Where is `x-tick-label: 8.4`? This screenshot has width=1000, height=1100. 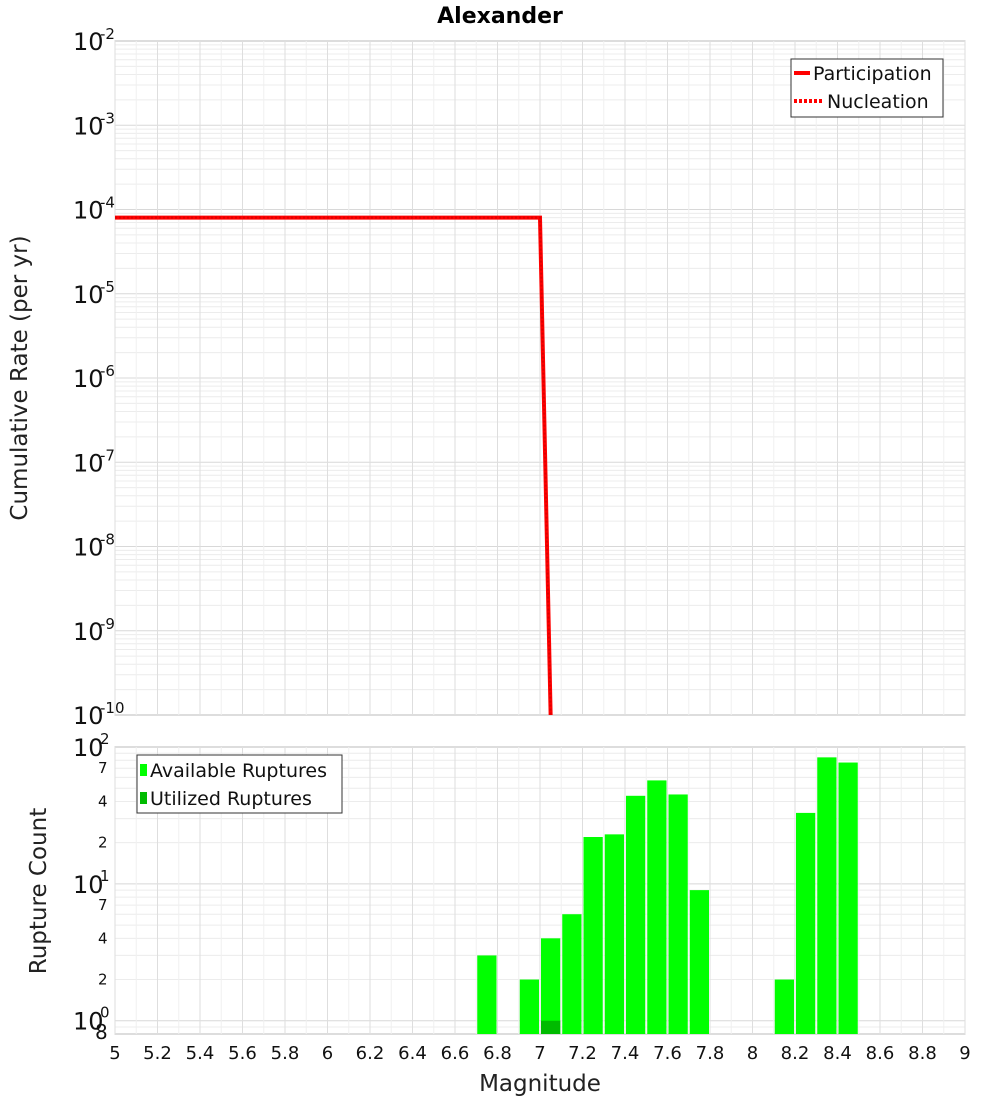 x-tick-label: 8.4 is located at coordinates (837, 1053).